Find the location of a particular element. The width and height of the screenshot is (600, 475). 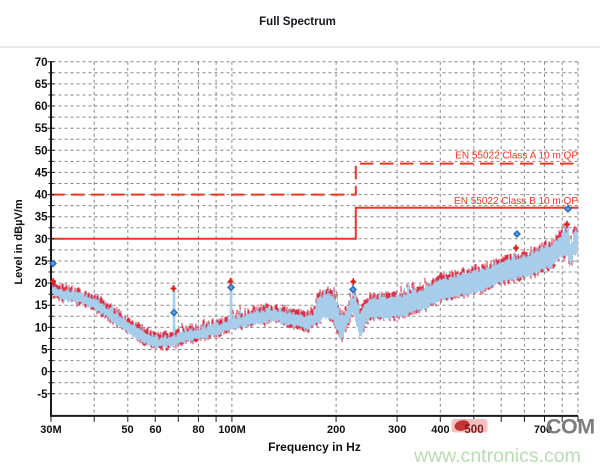

svg-text: 55 is located at coordinates (41, 129).